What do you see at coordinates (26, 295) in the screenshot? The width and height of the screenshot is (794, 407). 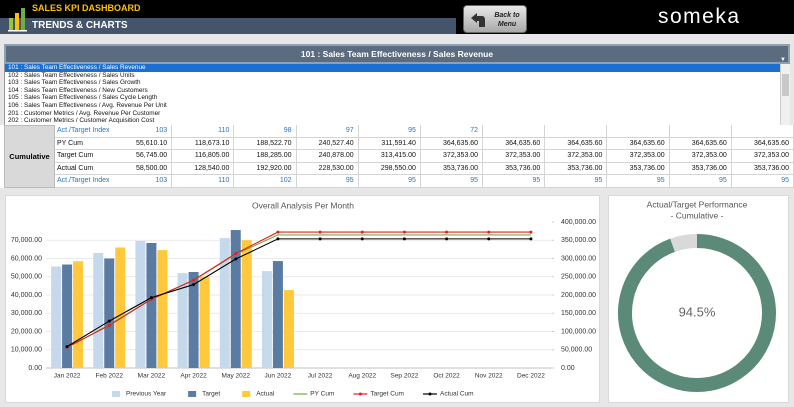 I see `y-tick-label: 40,000.00` at bounding box center [26, 295].